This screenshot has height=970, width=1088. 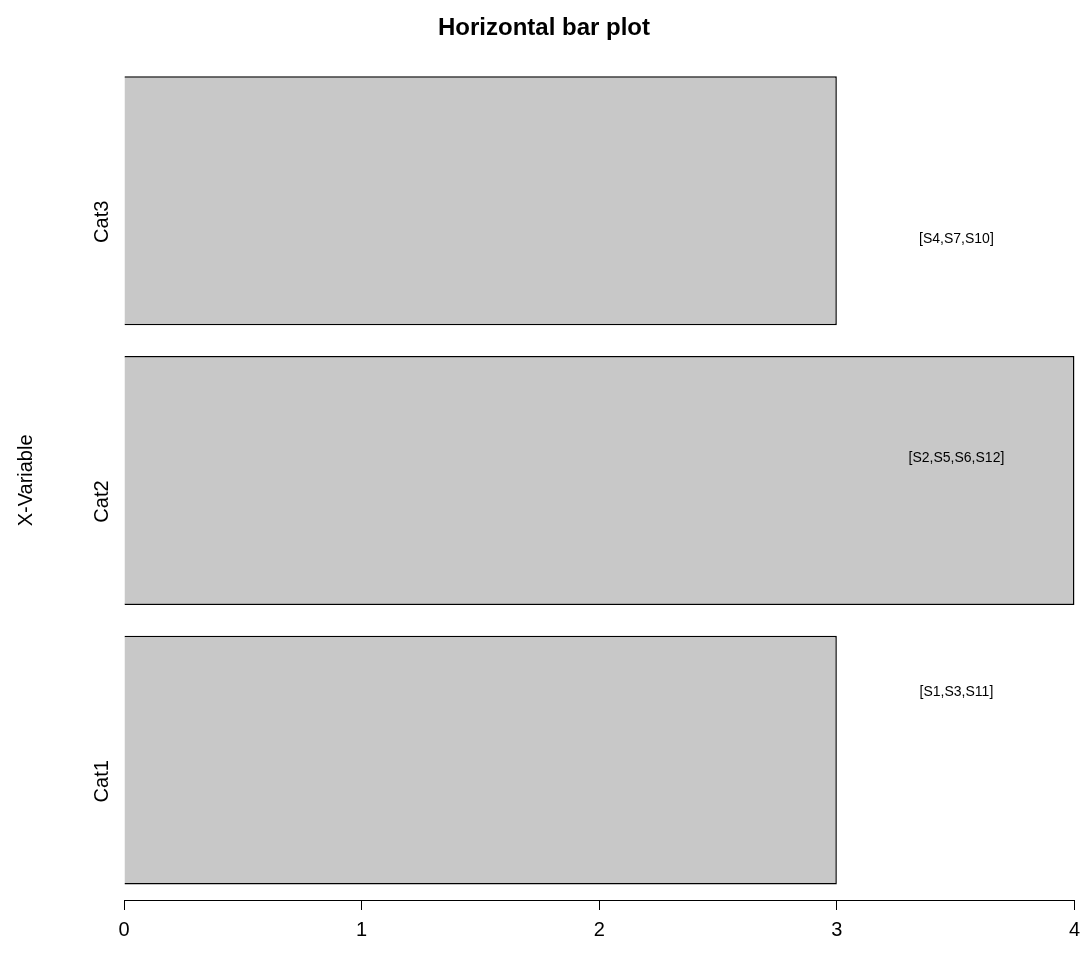 What do you see at coordinates (100, 501) in the screenshot?
I see `y-tick-label: Cat2` at bounding box center [100, 501].